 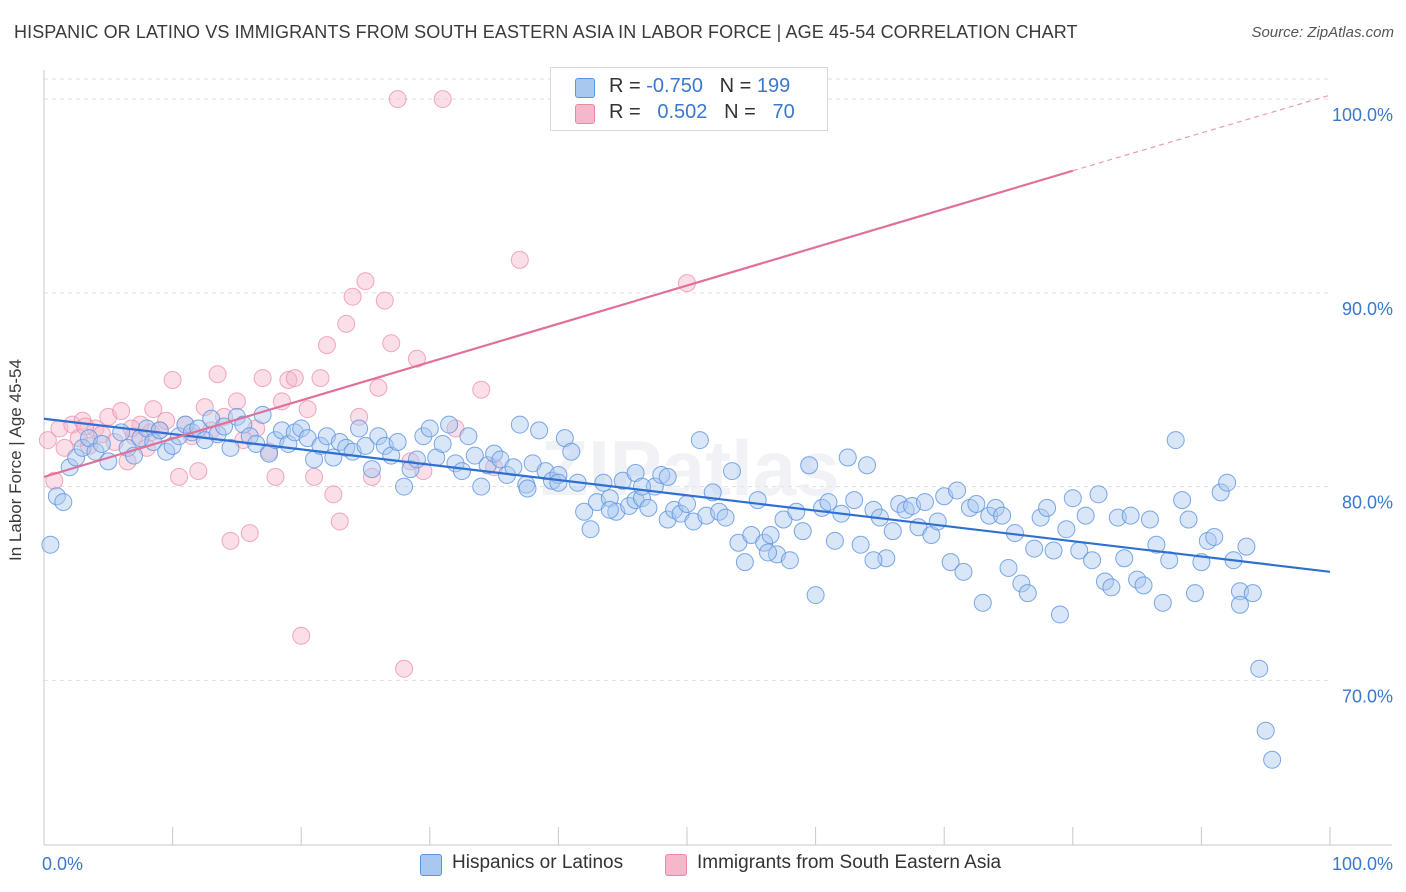 I want to click on legend-swatch-blue, so click(x=585, y=88).